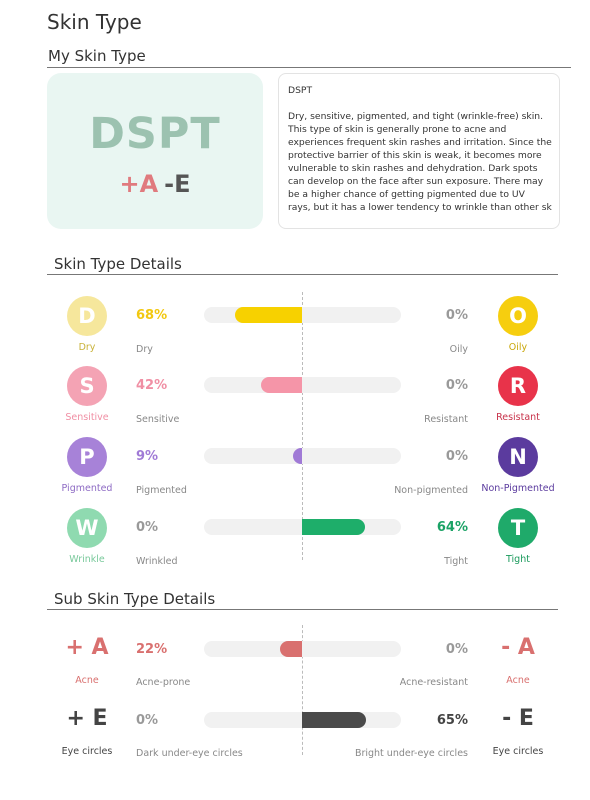 This screenshot has width=590, height=800. Describe the element at coordinates (97, 56) in the screenshot. I see `my-skin-type-heading: My Skin Type` at that location.